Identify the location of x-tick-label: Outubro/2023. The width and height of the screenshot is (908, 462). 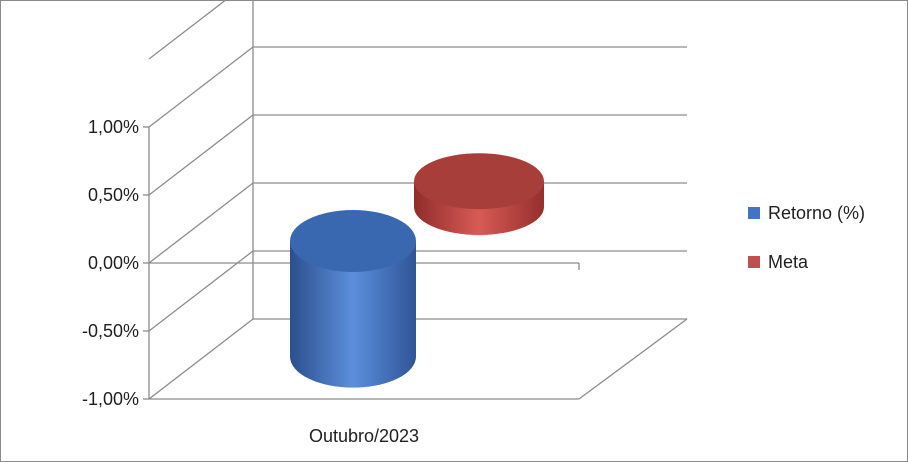
(364, 436).